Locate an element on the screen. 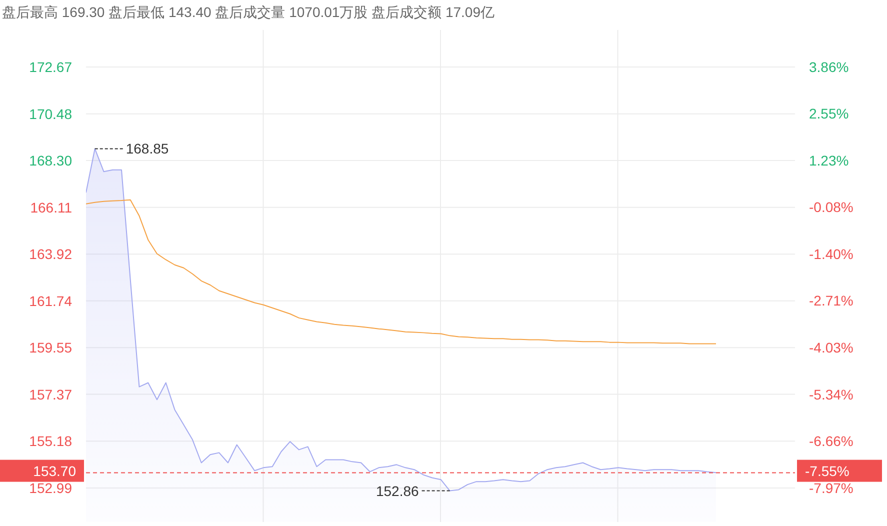 The height and width of the screenshot is (526, 887). y2-tick-label: 2.55% is located at coordinates (829, 114).